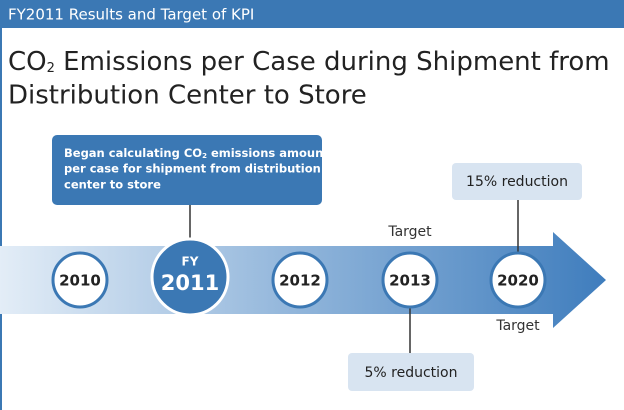 This screenshot has height=410, width=624. What do you see at coordinates (131, 15) in the screenshot?
I see `header-title: FY2011 Results and Target of KPI` at bounding box center [131, 15].